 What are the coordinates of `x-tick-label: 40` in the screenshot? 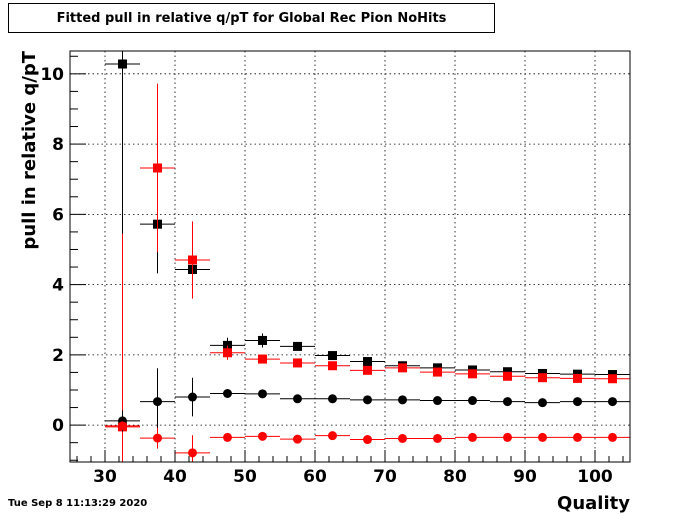 It's located at (175, 477).